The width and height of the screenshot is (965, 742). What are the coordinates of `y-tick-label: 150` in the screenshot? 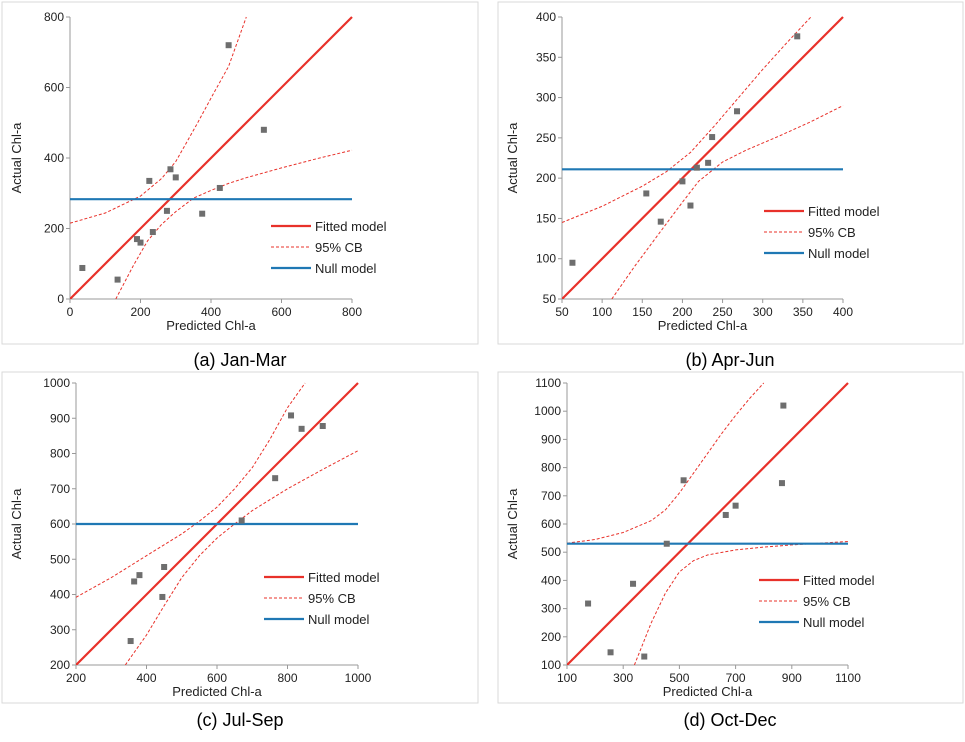 It's located at (546, 218).